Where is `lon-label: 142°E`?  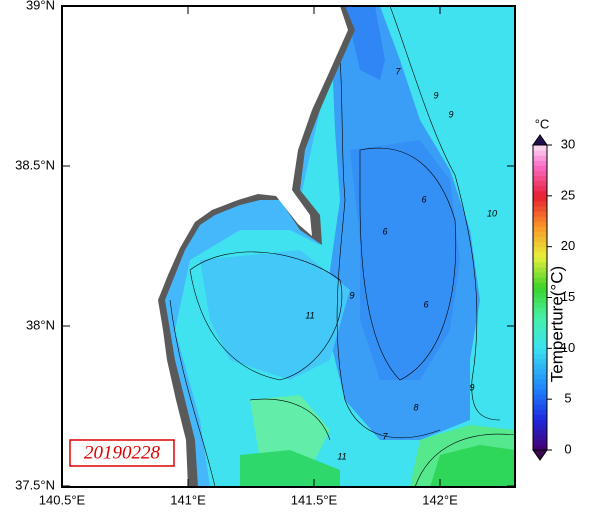 lon-label: 142°E is located at coordinates (440, 499).